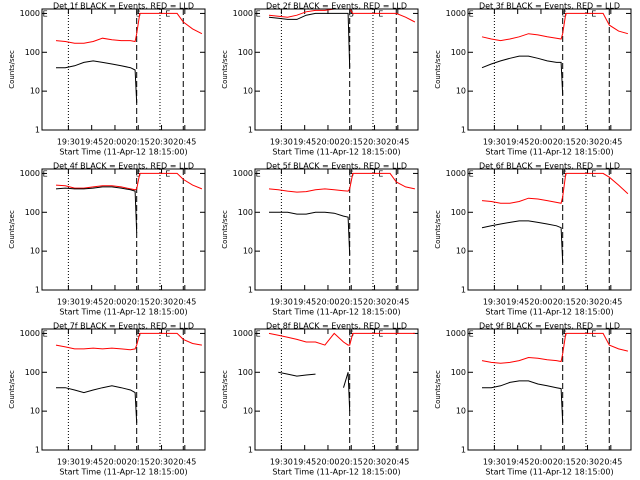 The image size is (640, 480). Describe the element at coordinates (336, 6) in the screenshot. I see `panel-title: Det 2f BLACK = Events, RED = LLD` at that location.